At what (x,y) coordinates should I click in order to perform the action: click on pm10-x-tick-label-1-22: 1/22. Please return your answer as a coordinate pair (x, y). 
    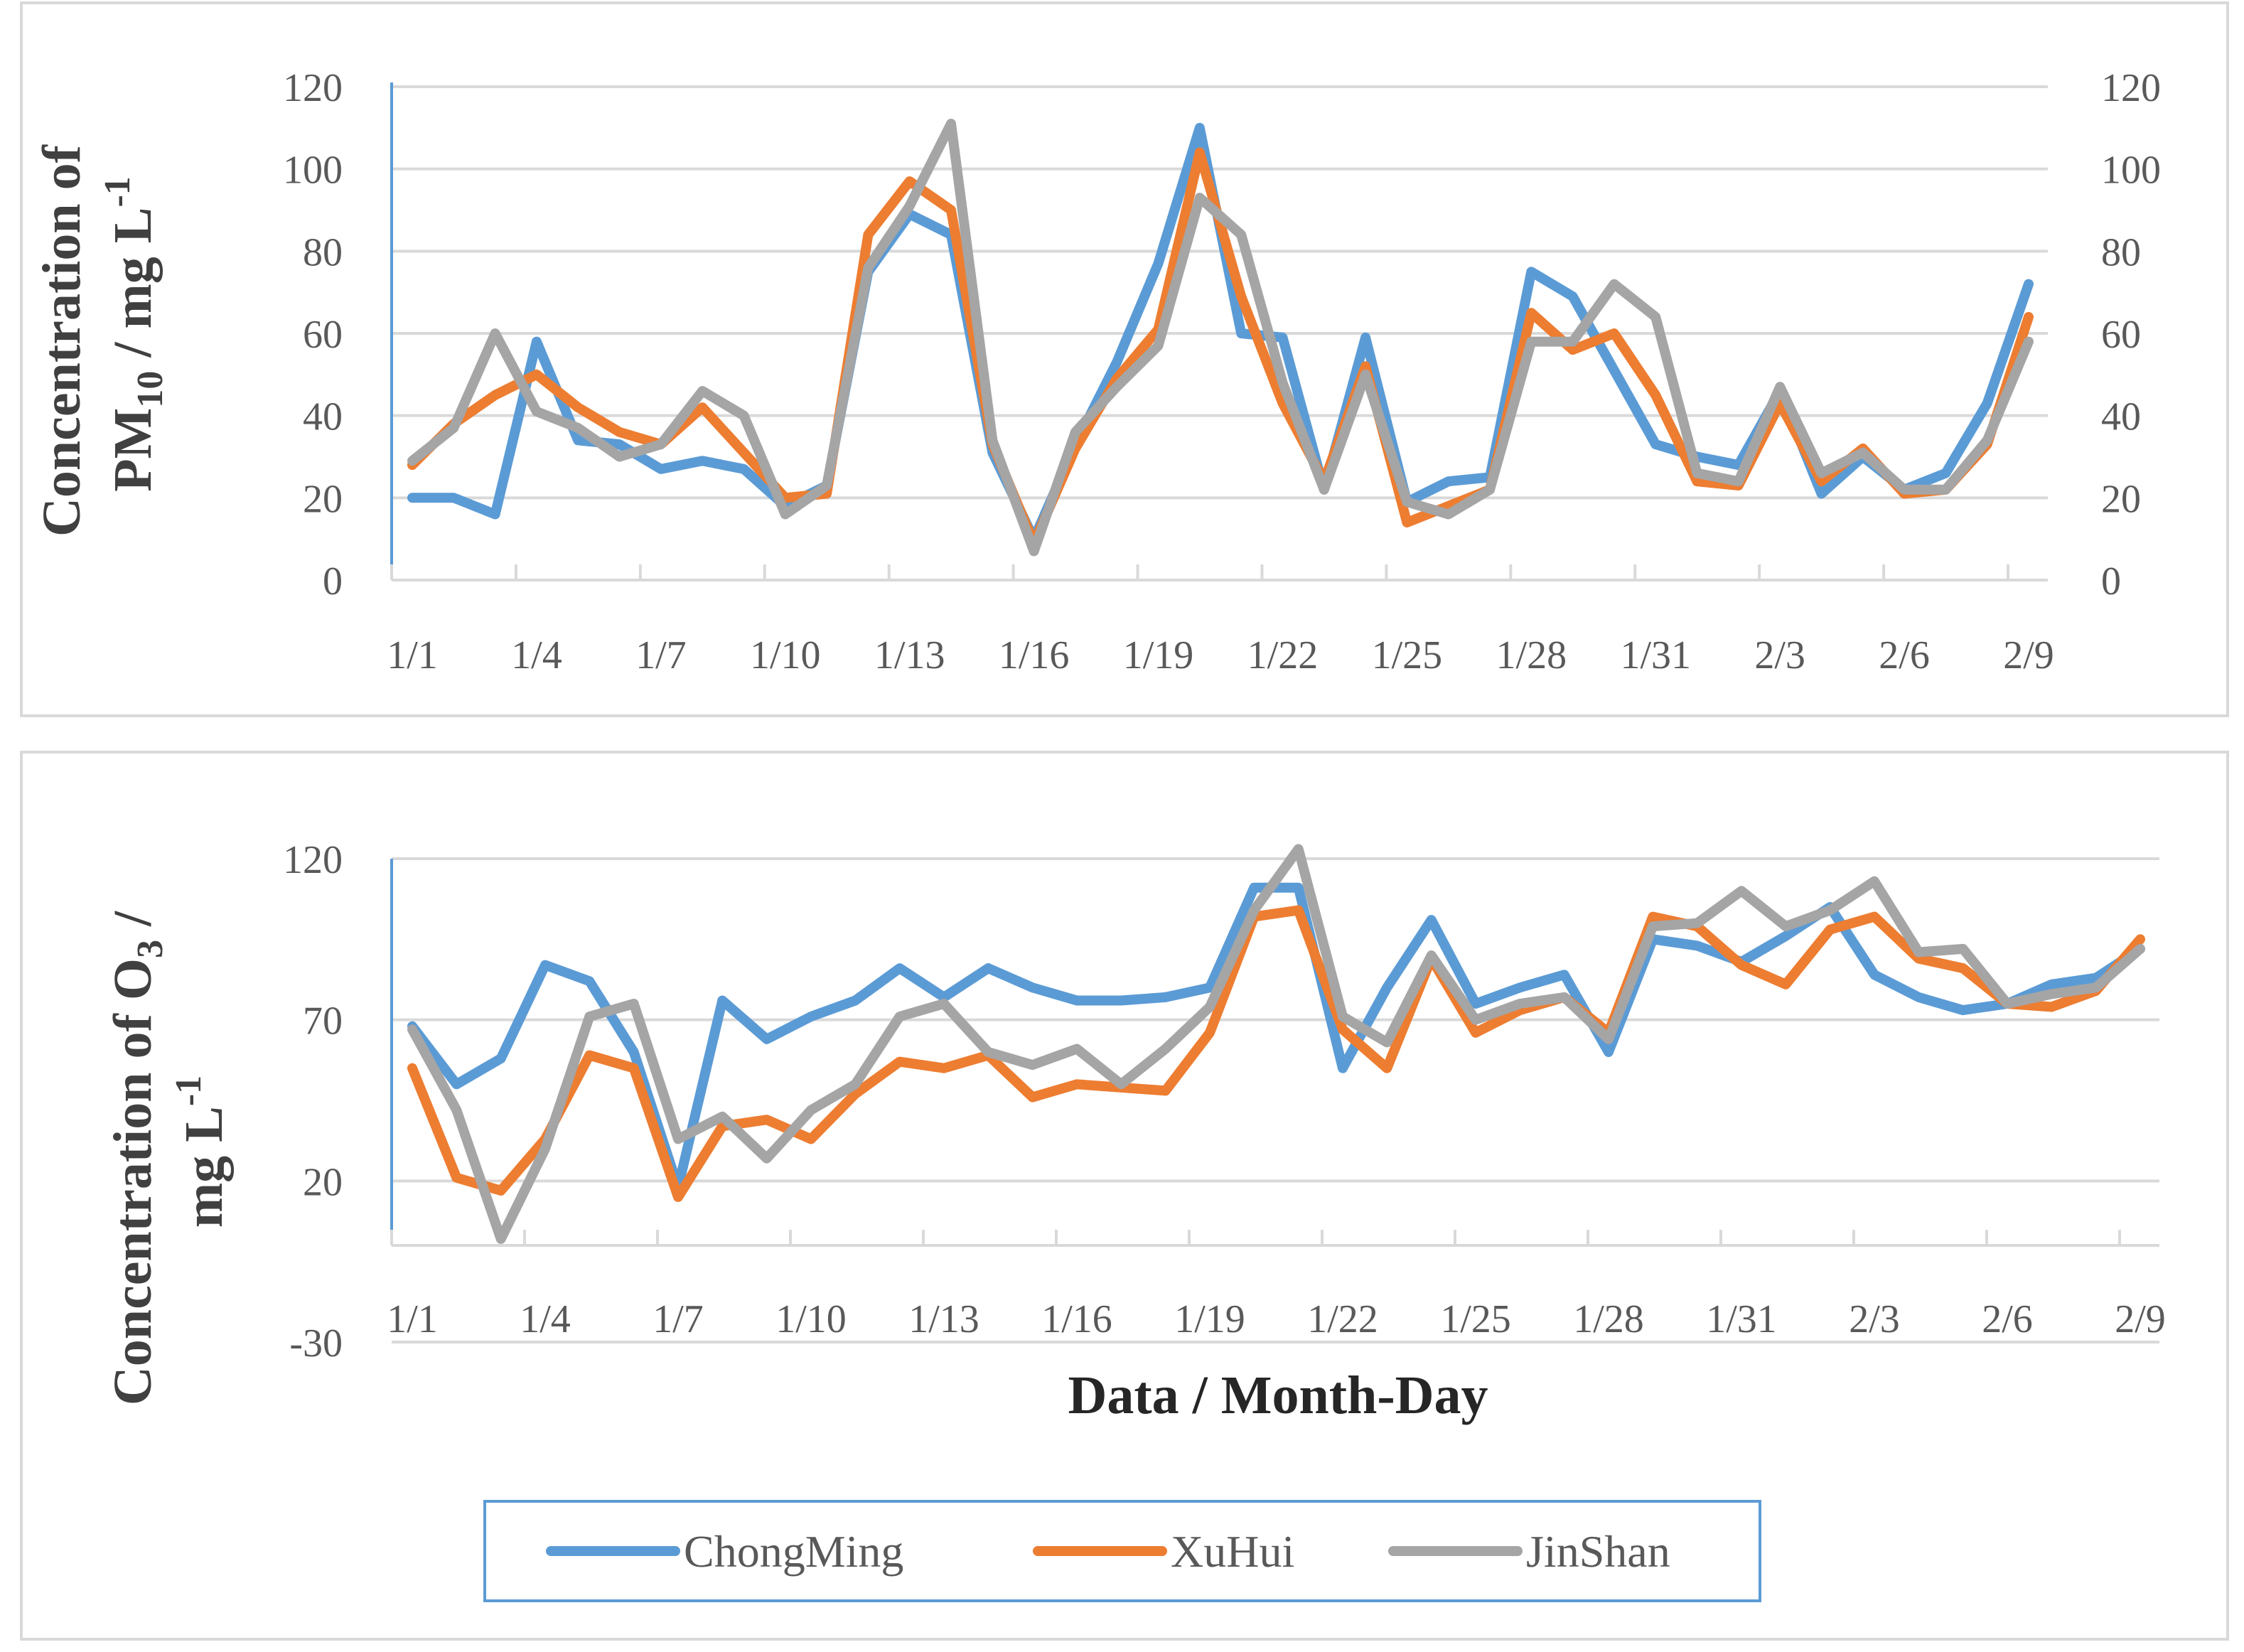
    Looking at the image, I should click on (1283, 655).